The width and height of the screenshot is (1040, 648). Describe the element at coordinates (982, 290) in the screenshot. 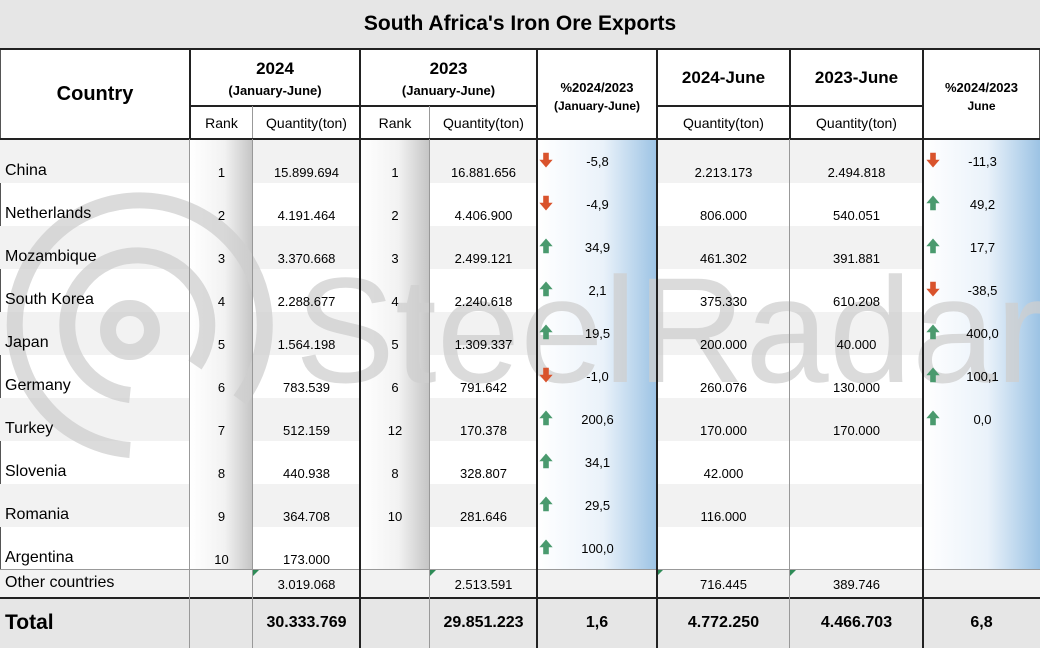

I see `pct-june: -38,5` at that location.